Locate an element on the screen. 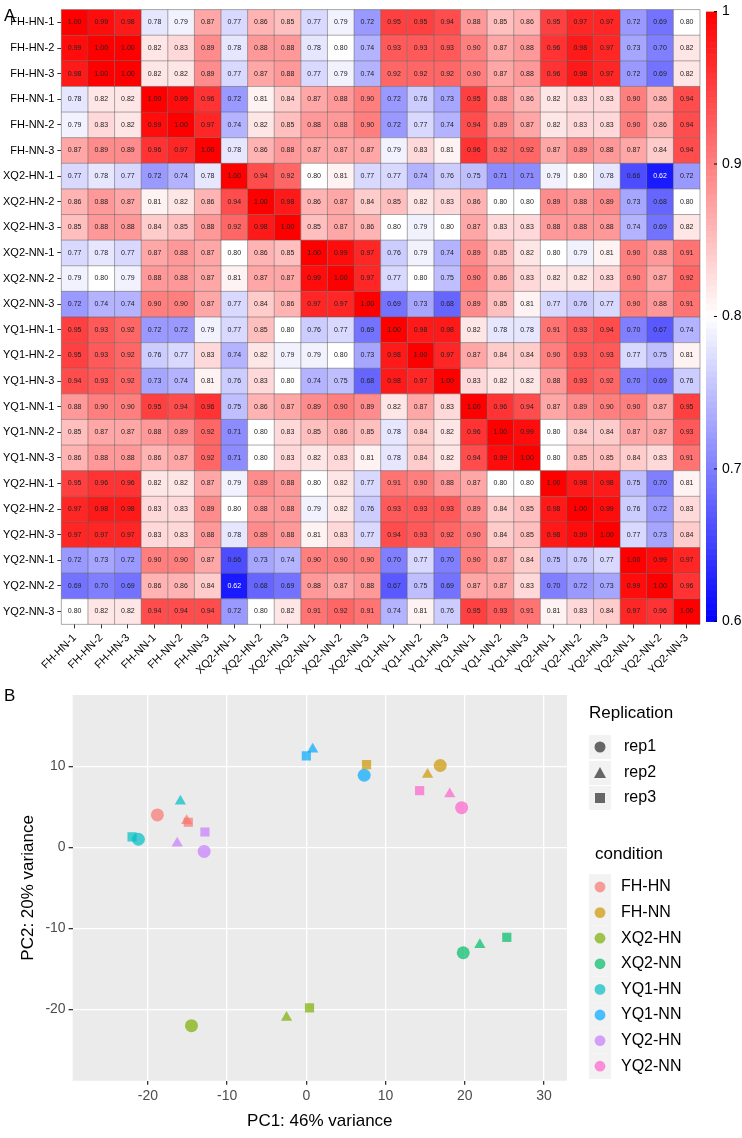 Image resolution: width=742 pixels, height=1138 pixels. y-tick-label: YQ2-HN-3 is located at coordinates (29, 533).